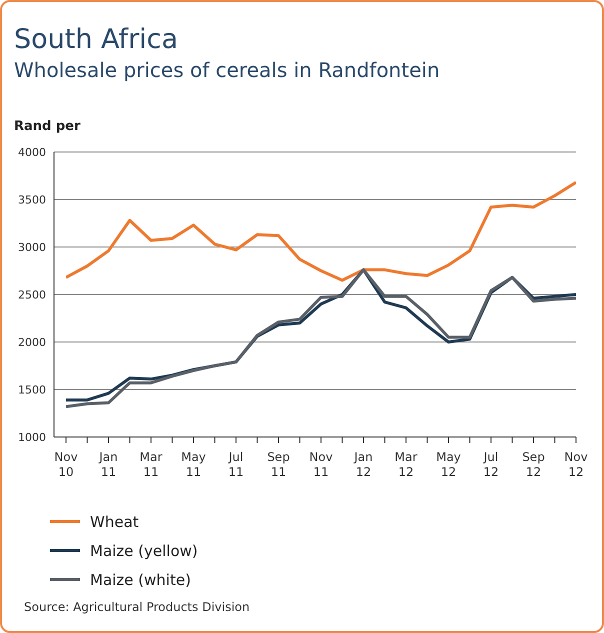 The width and height of the screenshot is (604, 633). I want to click on x-tick-label: Sep 12, so click(533, 464).